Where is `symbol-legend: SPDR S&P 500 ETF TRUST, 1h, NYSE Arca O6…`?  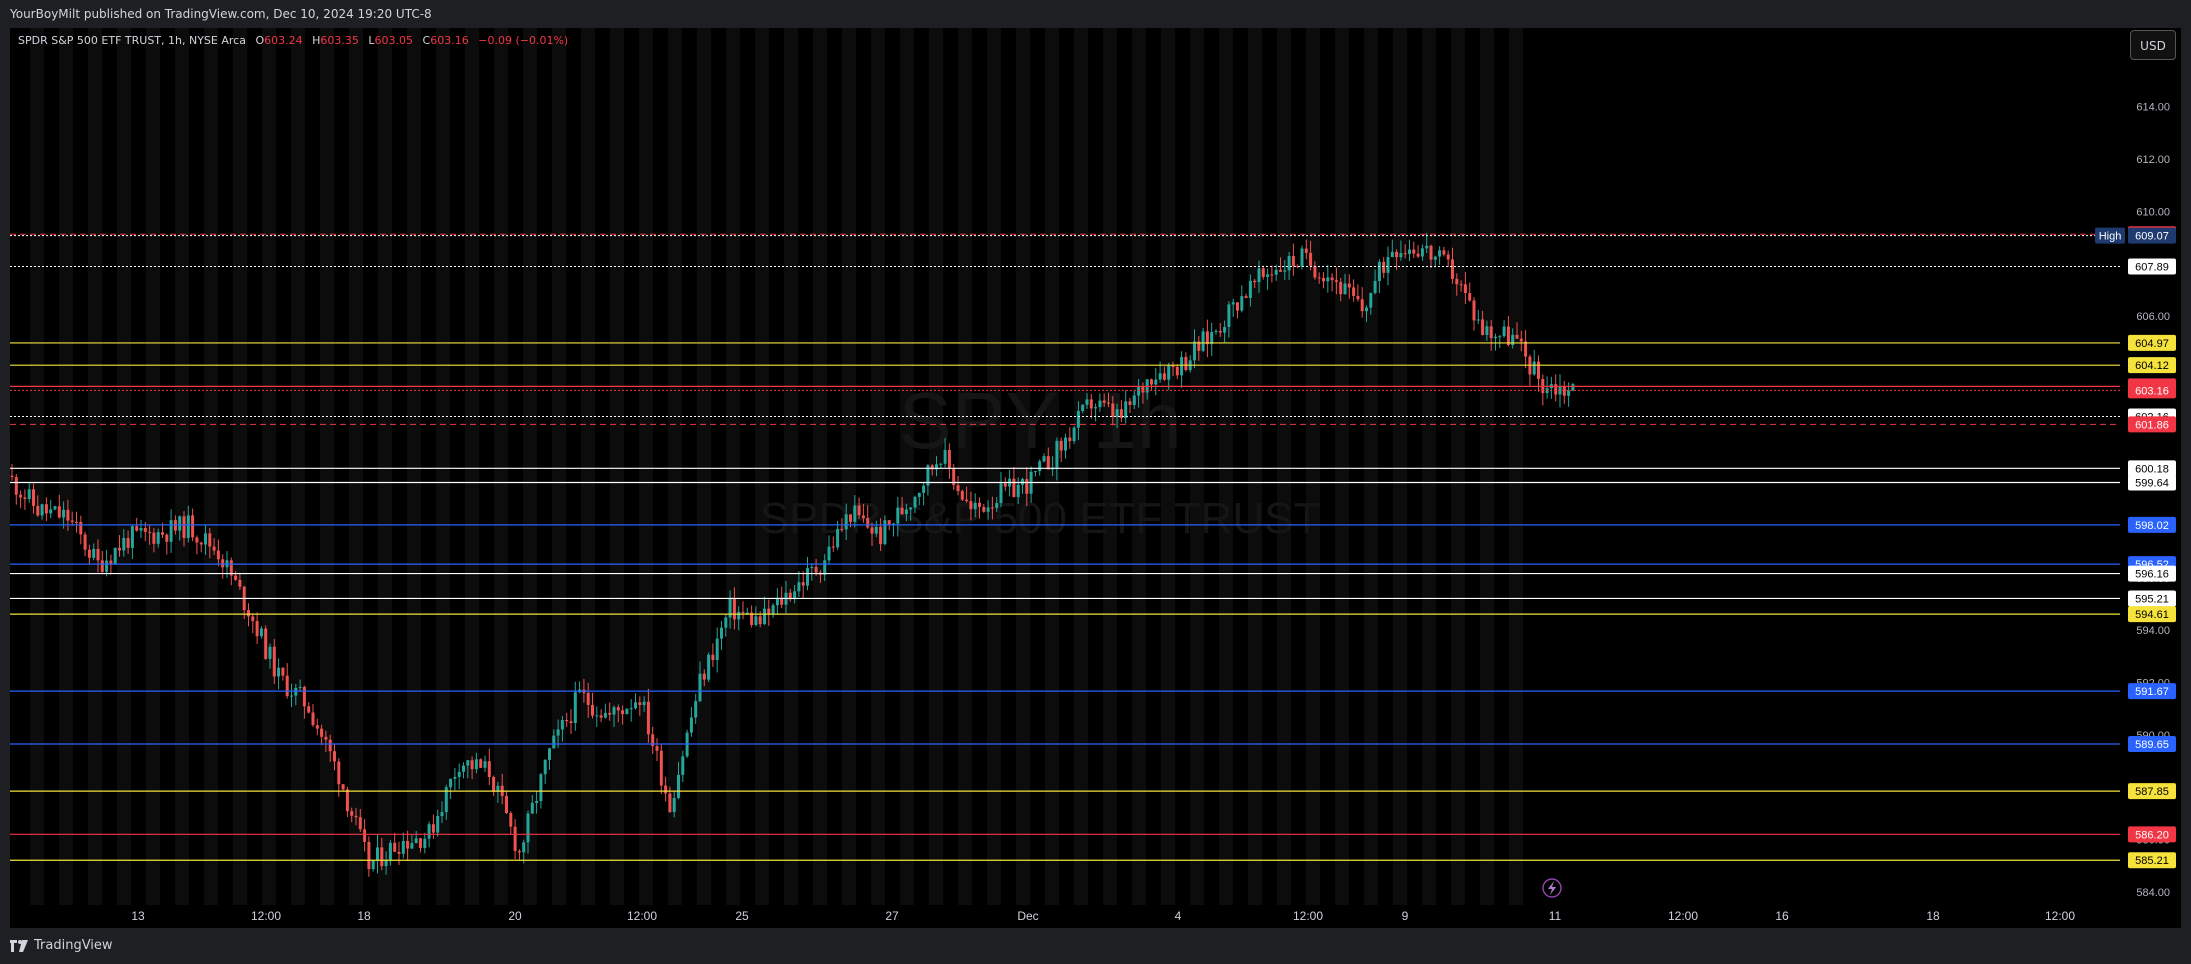 symbol-legend: SPDR S&P 500 ETF TRUST, 1h, NYSE Arca O6… is located at coordinates (293, 40).